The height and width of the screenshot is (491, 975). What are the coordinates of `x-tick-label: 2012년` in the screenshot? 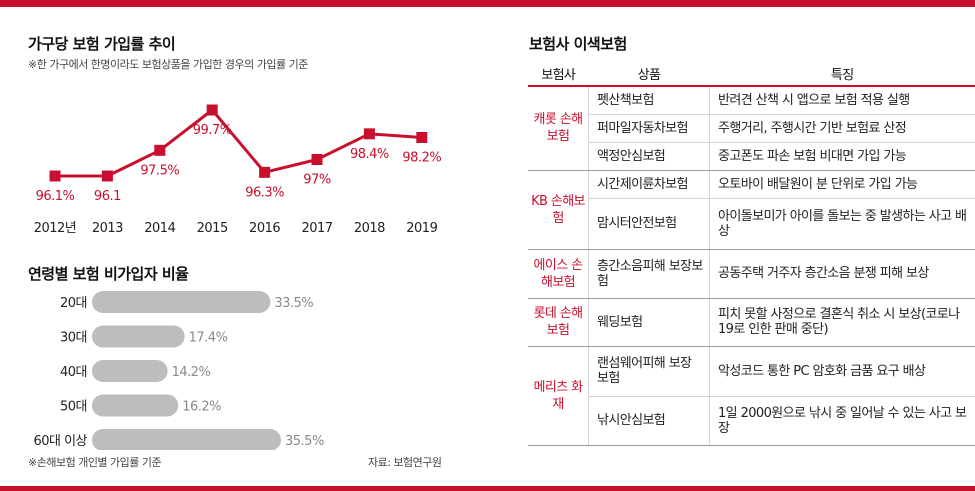 It's located at (55, 228).